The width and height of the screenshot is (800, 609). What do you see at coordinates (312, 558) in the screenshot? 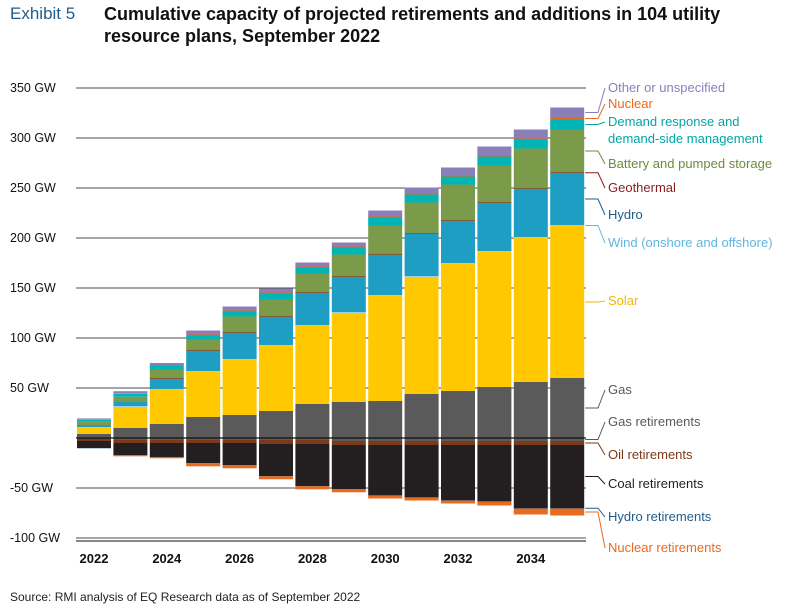
I see `x-tick-label: 2028` at bounding box center [312, 558].